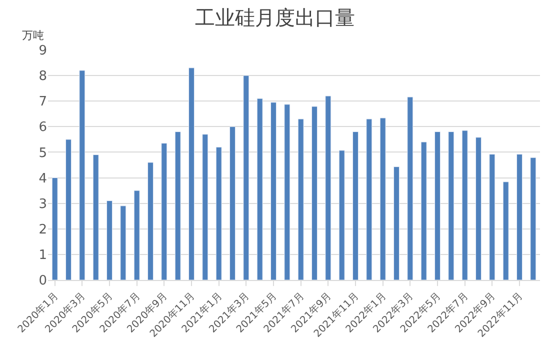  I want to click on y-tick-label: 4, so click(42, 178).